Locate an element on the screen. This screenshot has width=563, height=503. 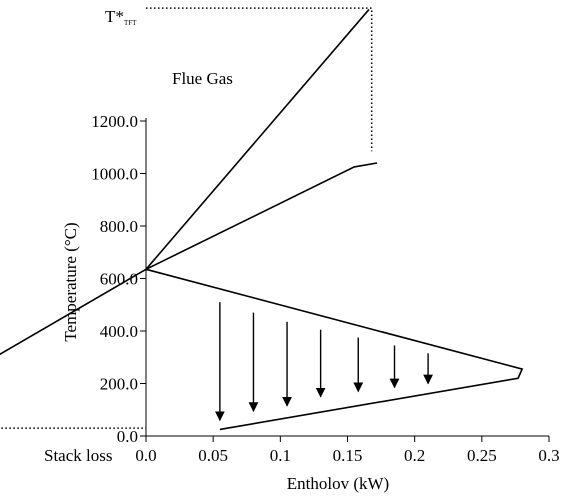
x-tick-label: 0.15 is located at coordinates (348, 455).